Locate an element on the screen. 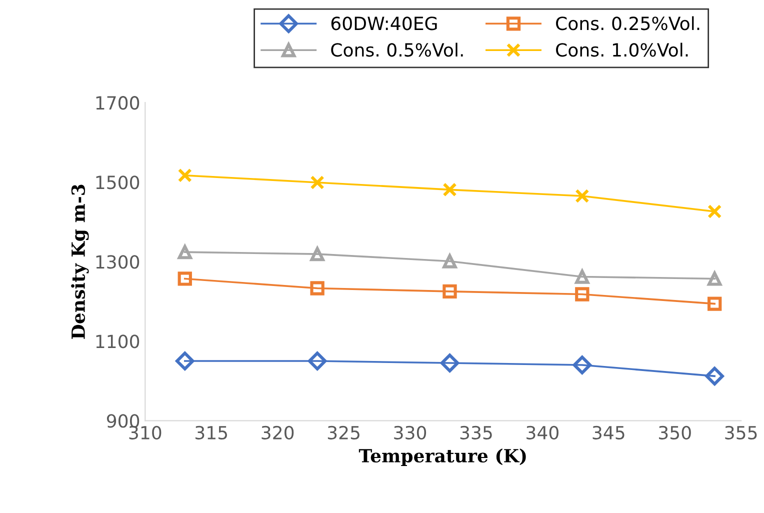 This screenshot has width=764, height=513. x-tick-label: 335 is located at coordinates (476, 433).